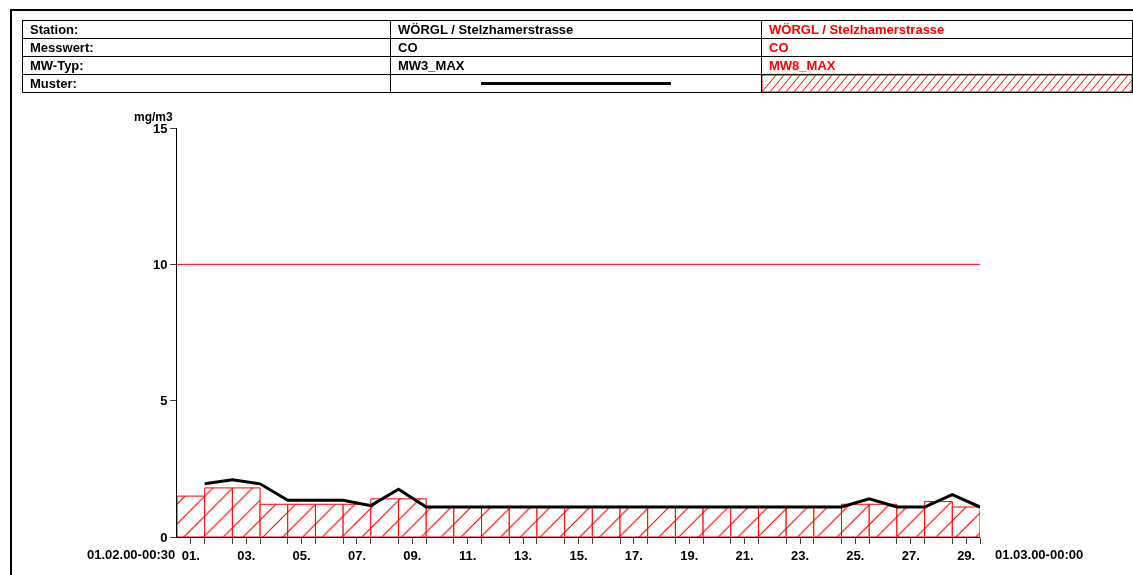  I want to click on x-tick-label: 17., so click(633, 555).